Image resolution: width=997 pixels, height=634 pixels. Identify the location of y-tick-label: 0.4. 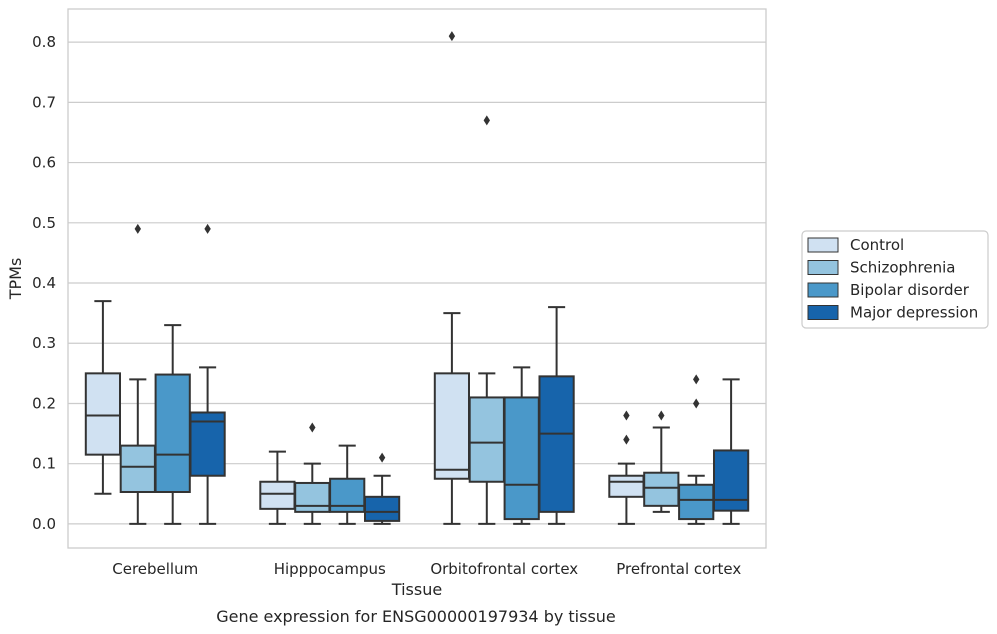
(44, 283).